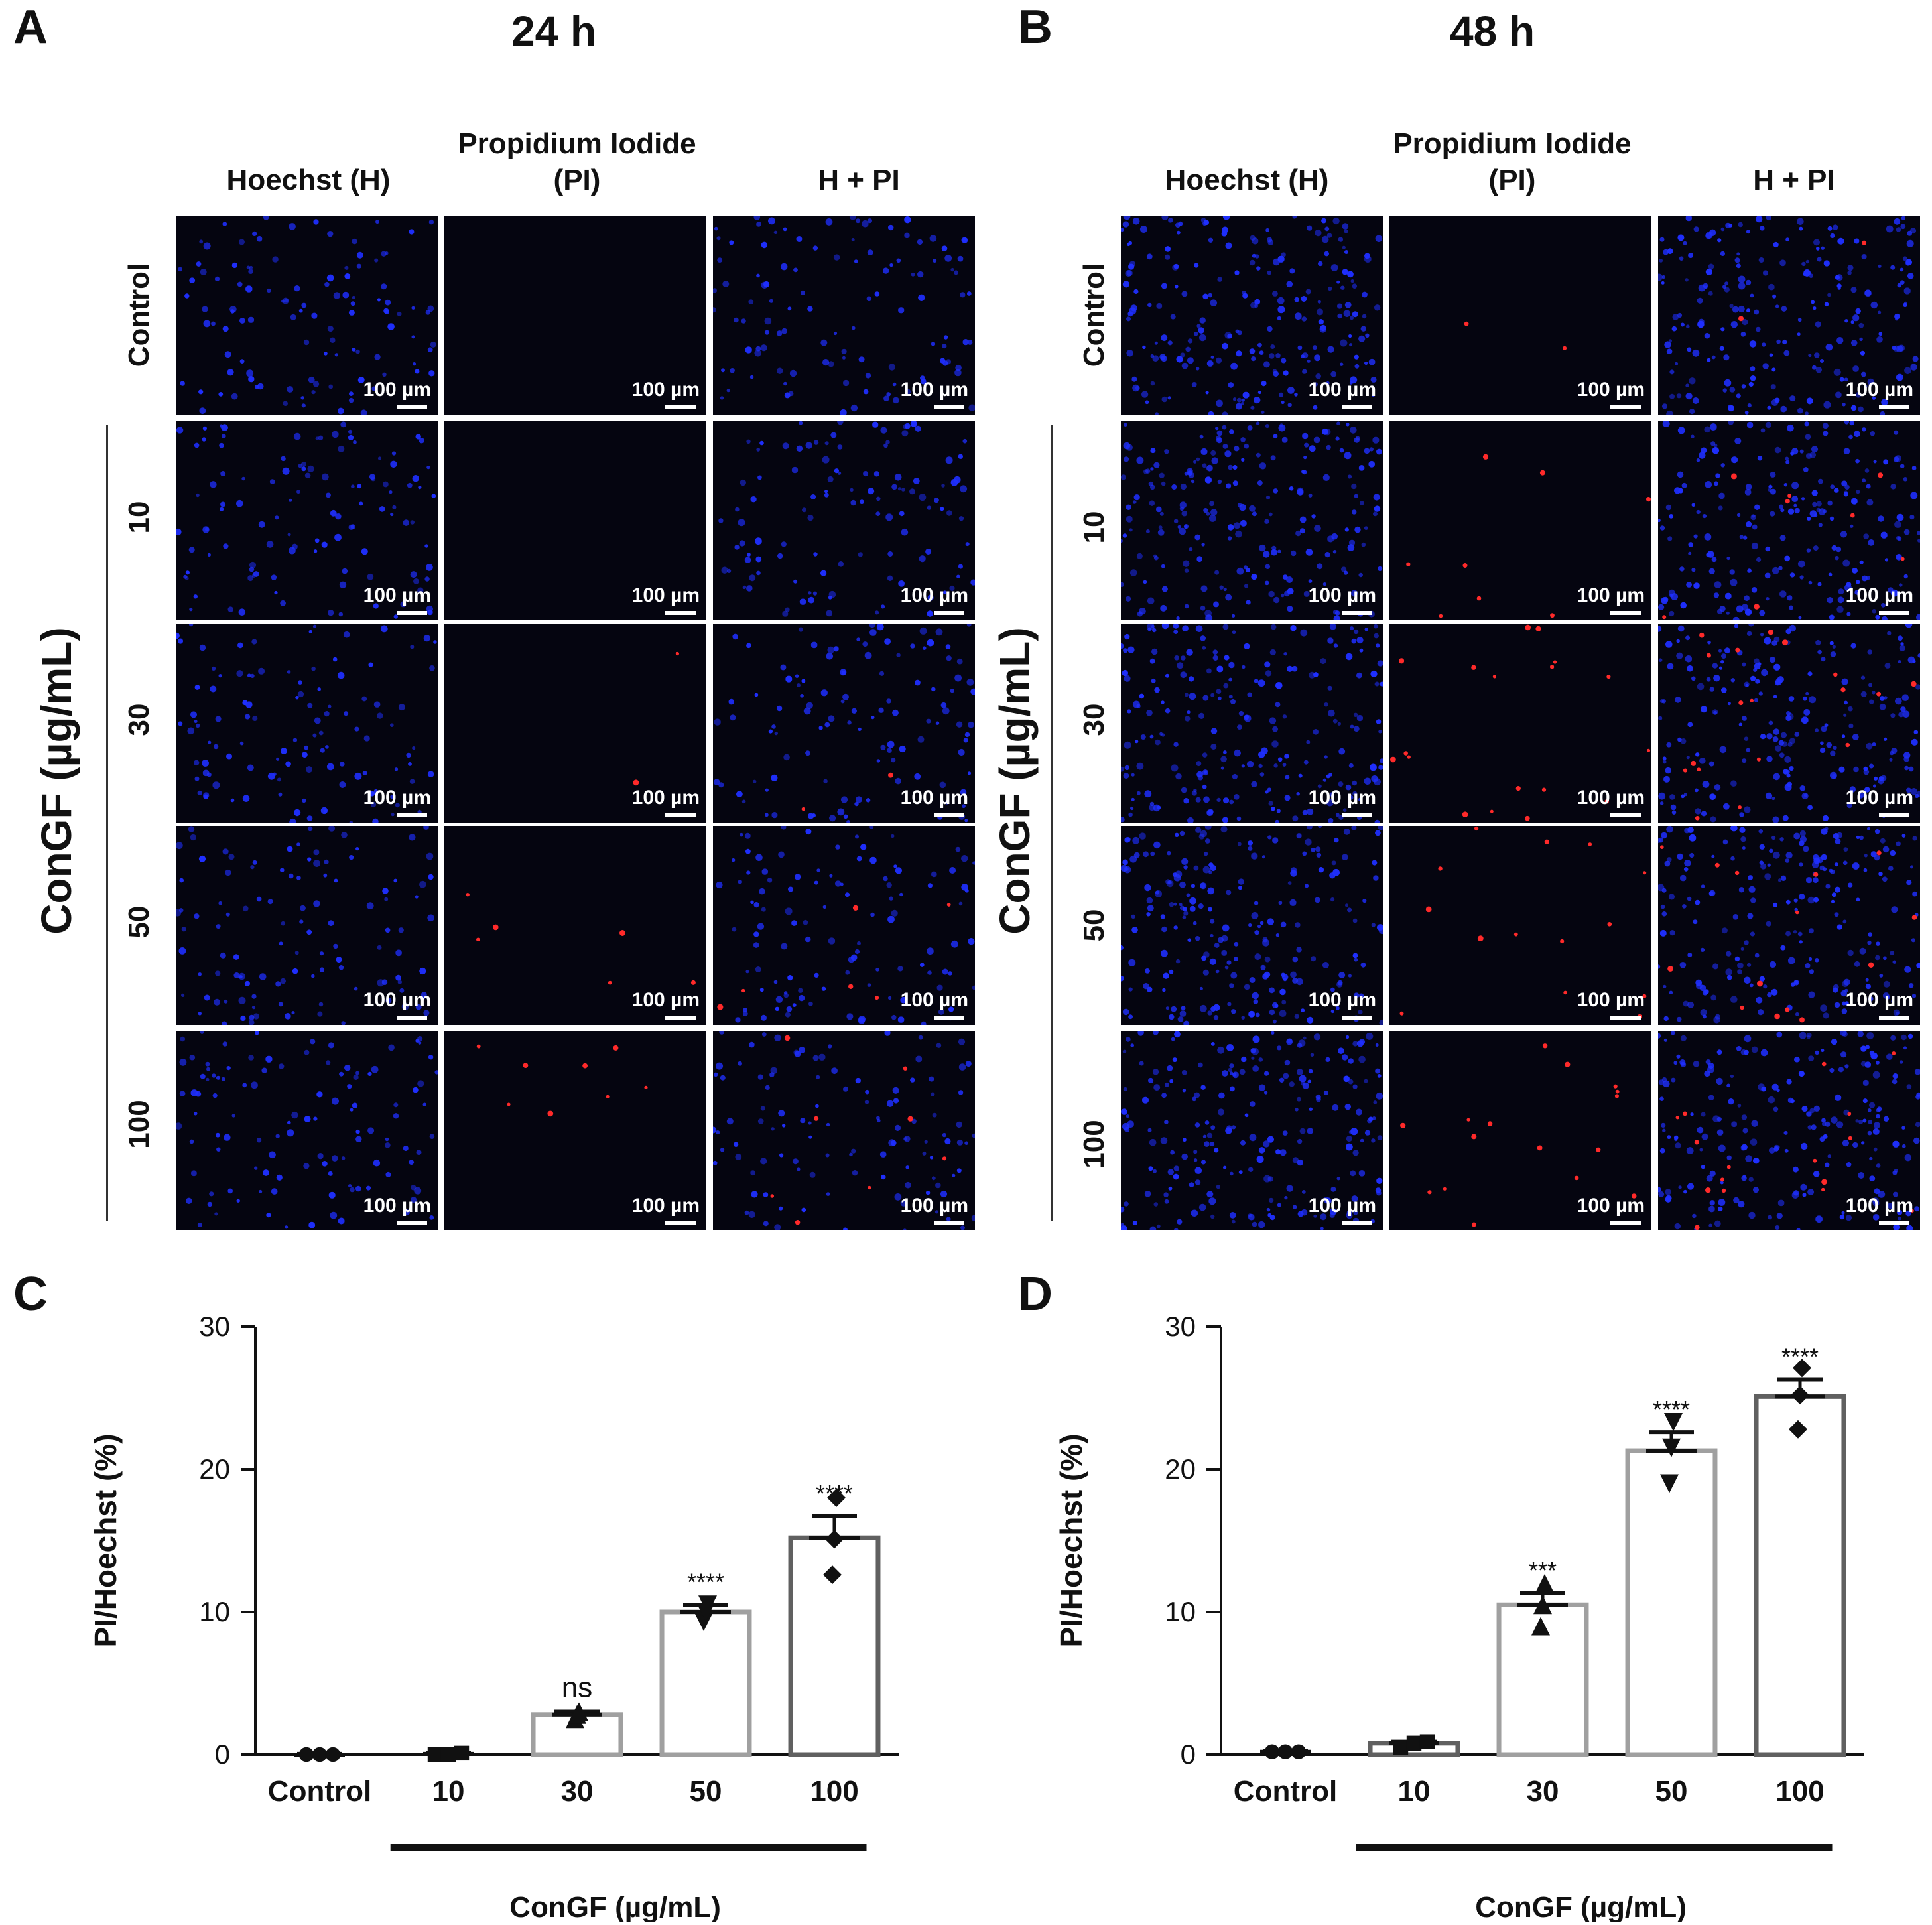 This screenshot has height=1925, width=1932. What do you see at coordinates (844, 520) in the screenshot?
I see `micrograph-a-10-merge: 100 µm` at bounding box center [844, 520].